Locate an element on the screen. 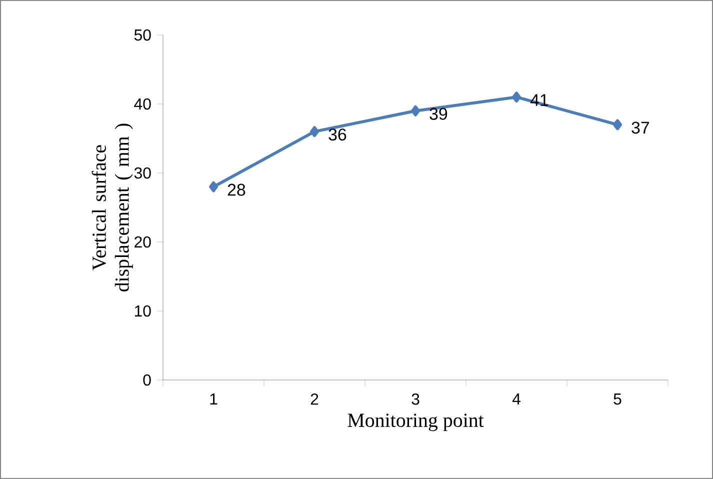 Image resolution: width=713 pixels, height=479 pixels. x-tick-label: 2 is located at coordinates (314, 399).